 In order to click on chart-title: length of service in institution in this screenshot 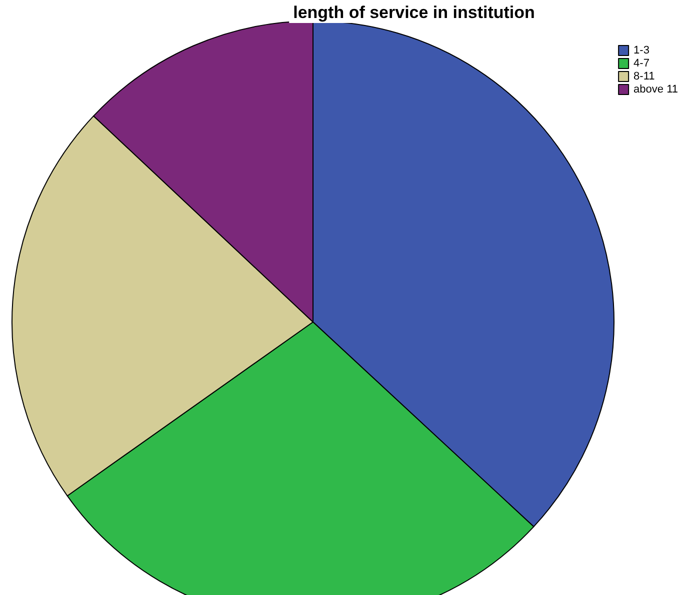, I will do `click(414, 12)`.